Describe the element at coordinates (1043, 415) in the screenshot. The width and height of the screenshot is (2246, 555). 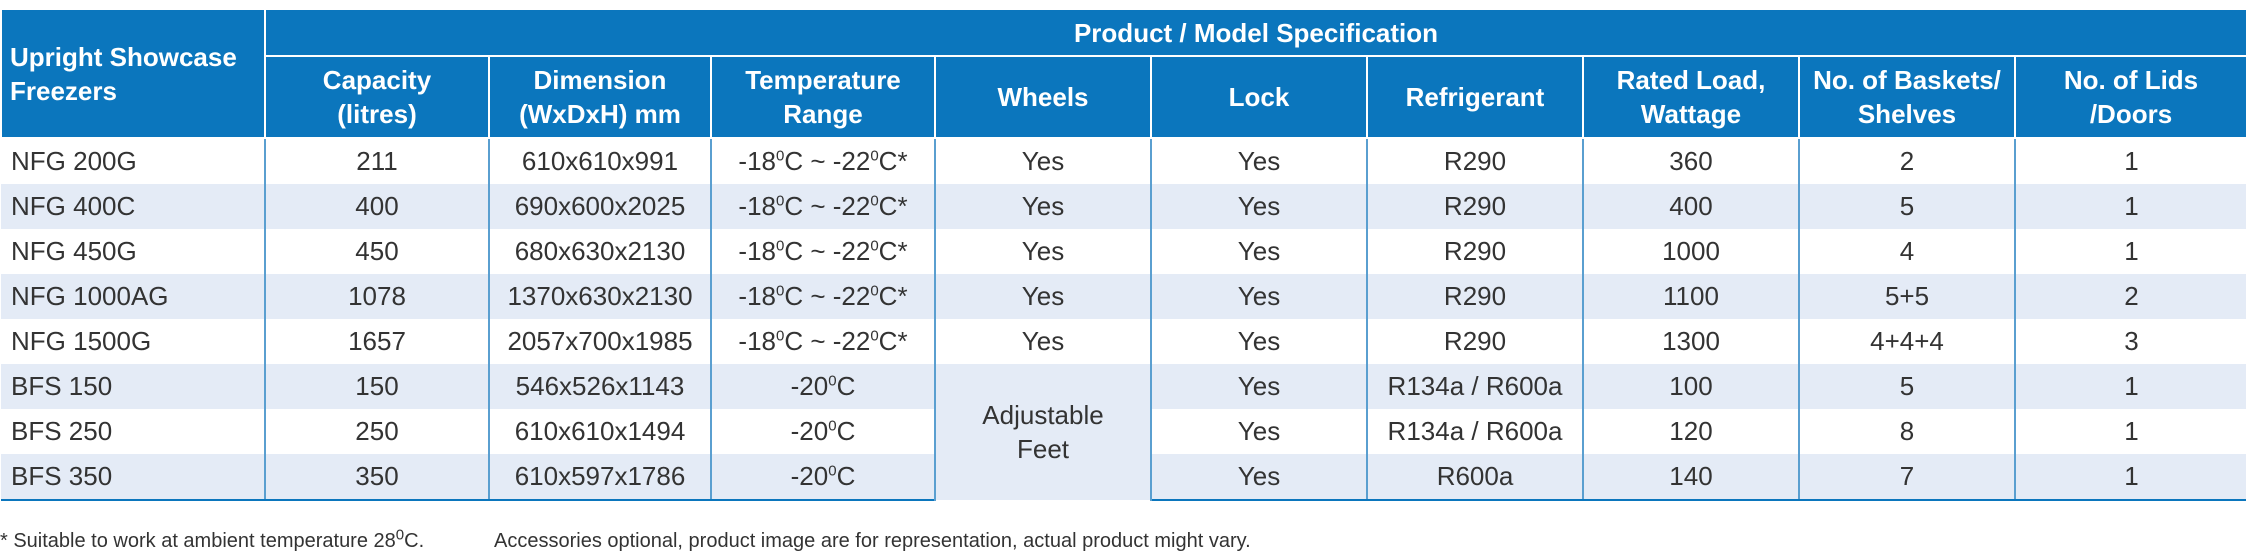
I see `adjustable-feet-line: Adjustable` at that location.